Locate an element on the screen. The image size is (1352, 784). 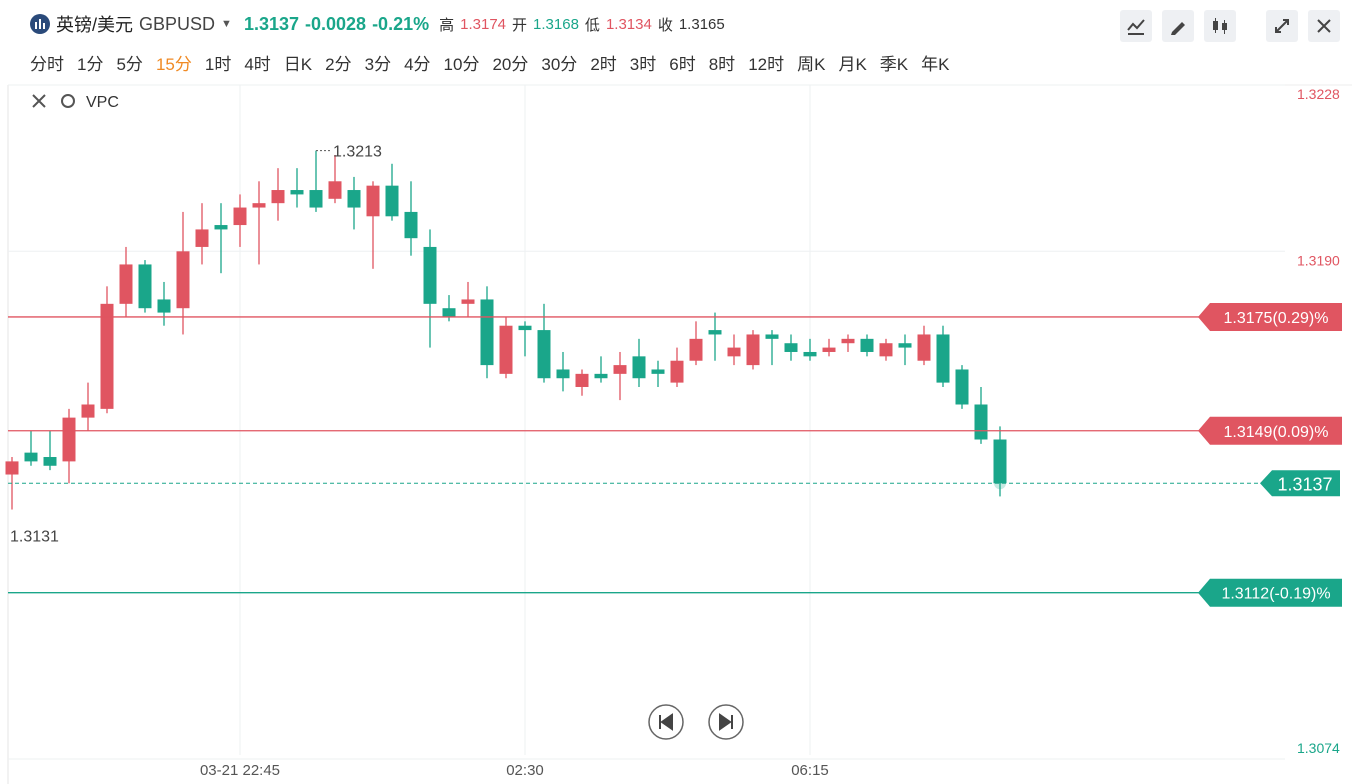
price: 1.3137 is located at coordinates (271, 23).